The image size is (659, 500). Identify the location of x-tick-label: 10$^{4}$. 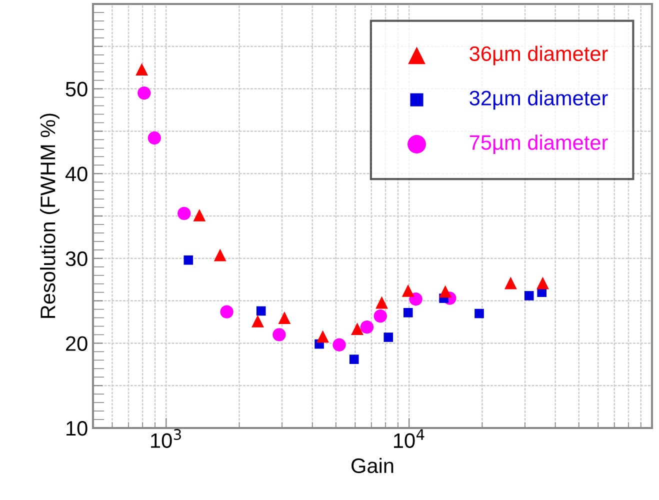
(409, 438).